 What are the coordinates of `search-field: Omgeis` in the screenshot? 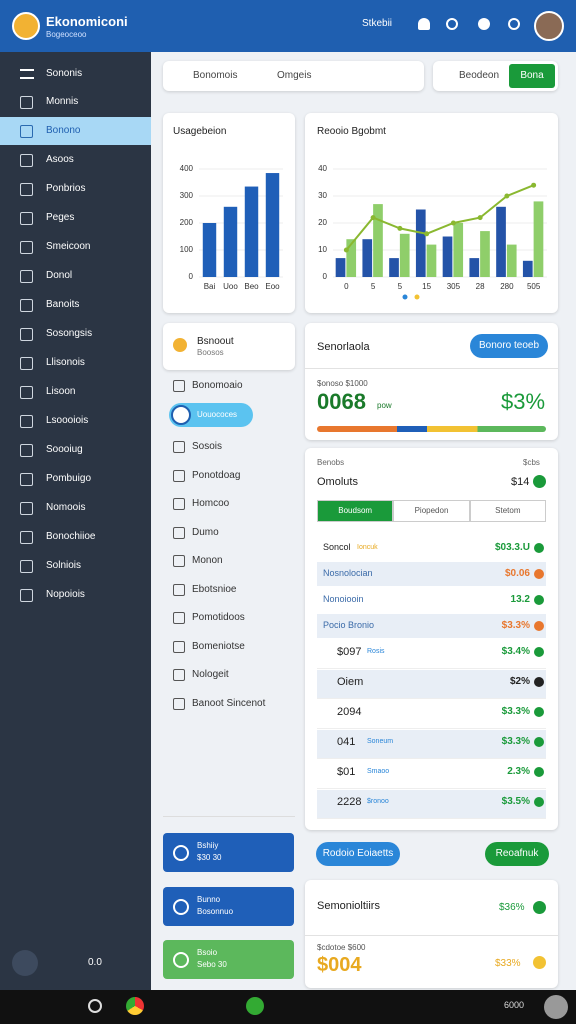 It's located at (294, 75).